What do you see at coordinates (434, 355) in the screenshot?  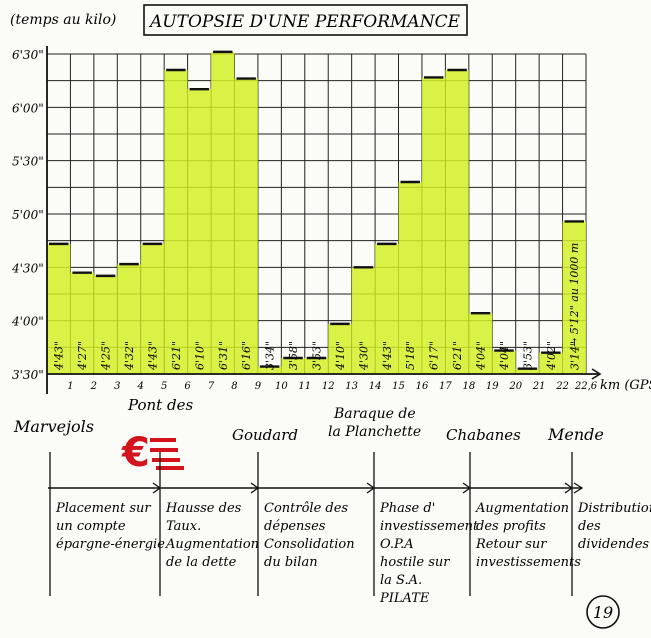 I see `bar-label-km-17: 6'17"` at bounding box center [434, 355].